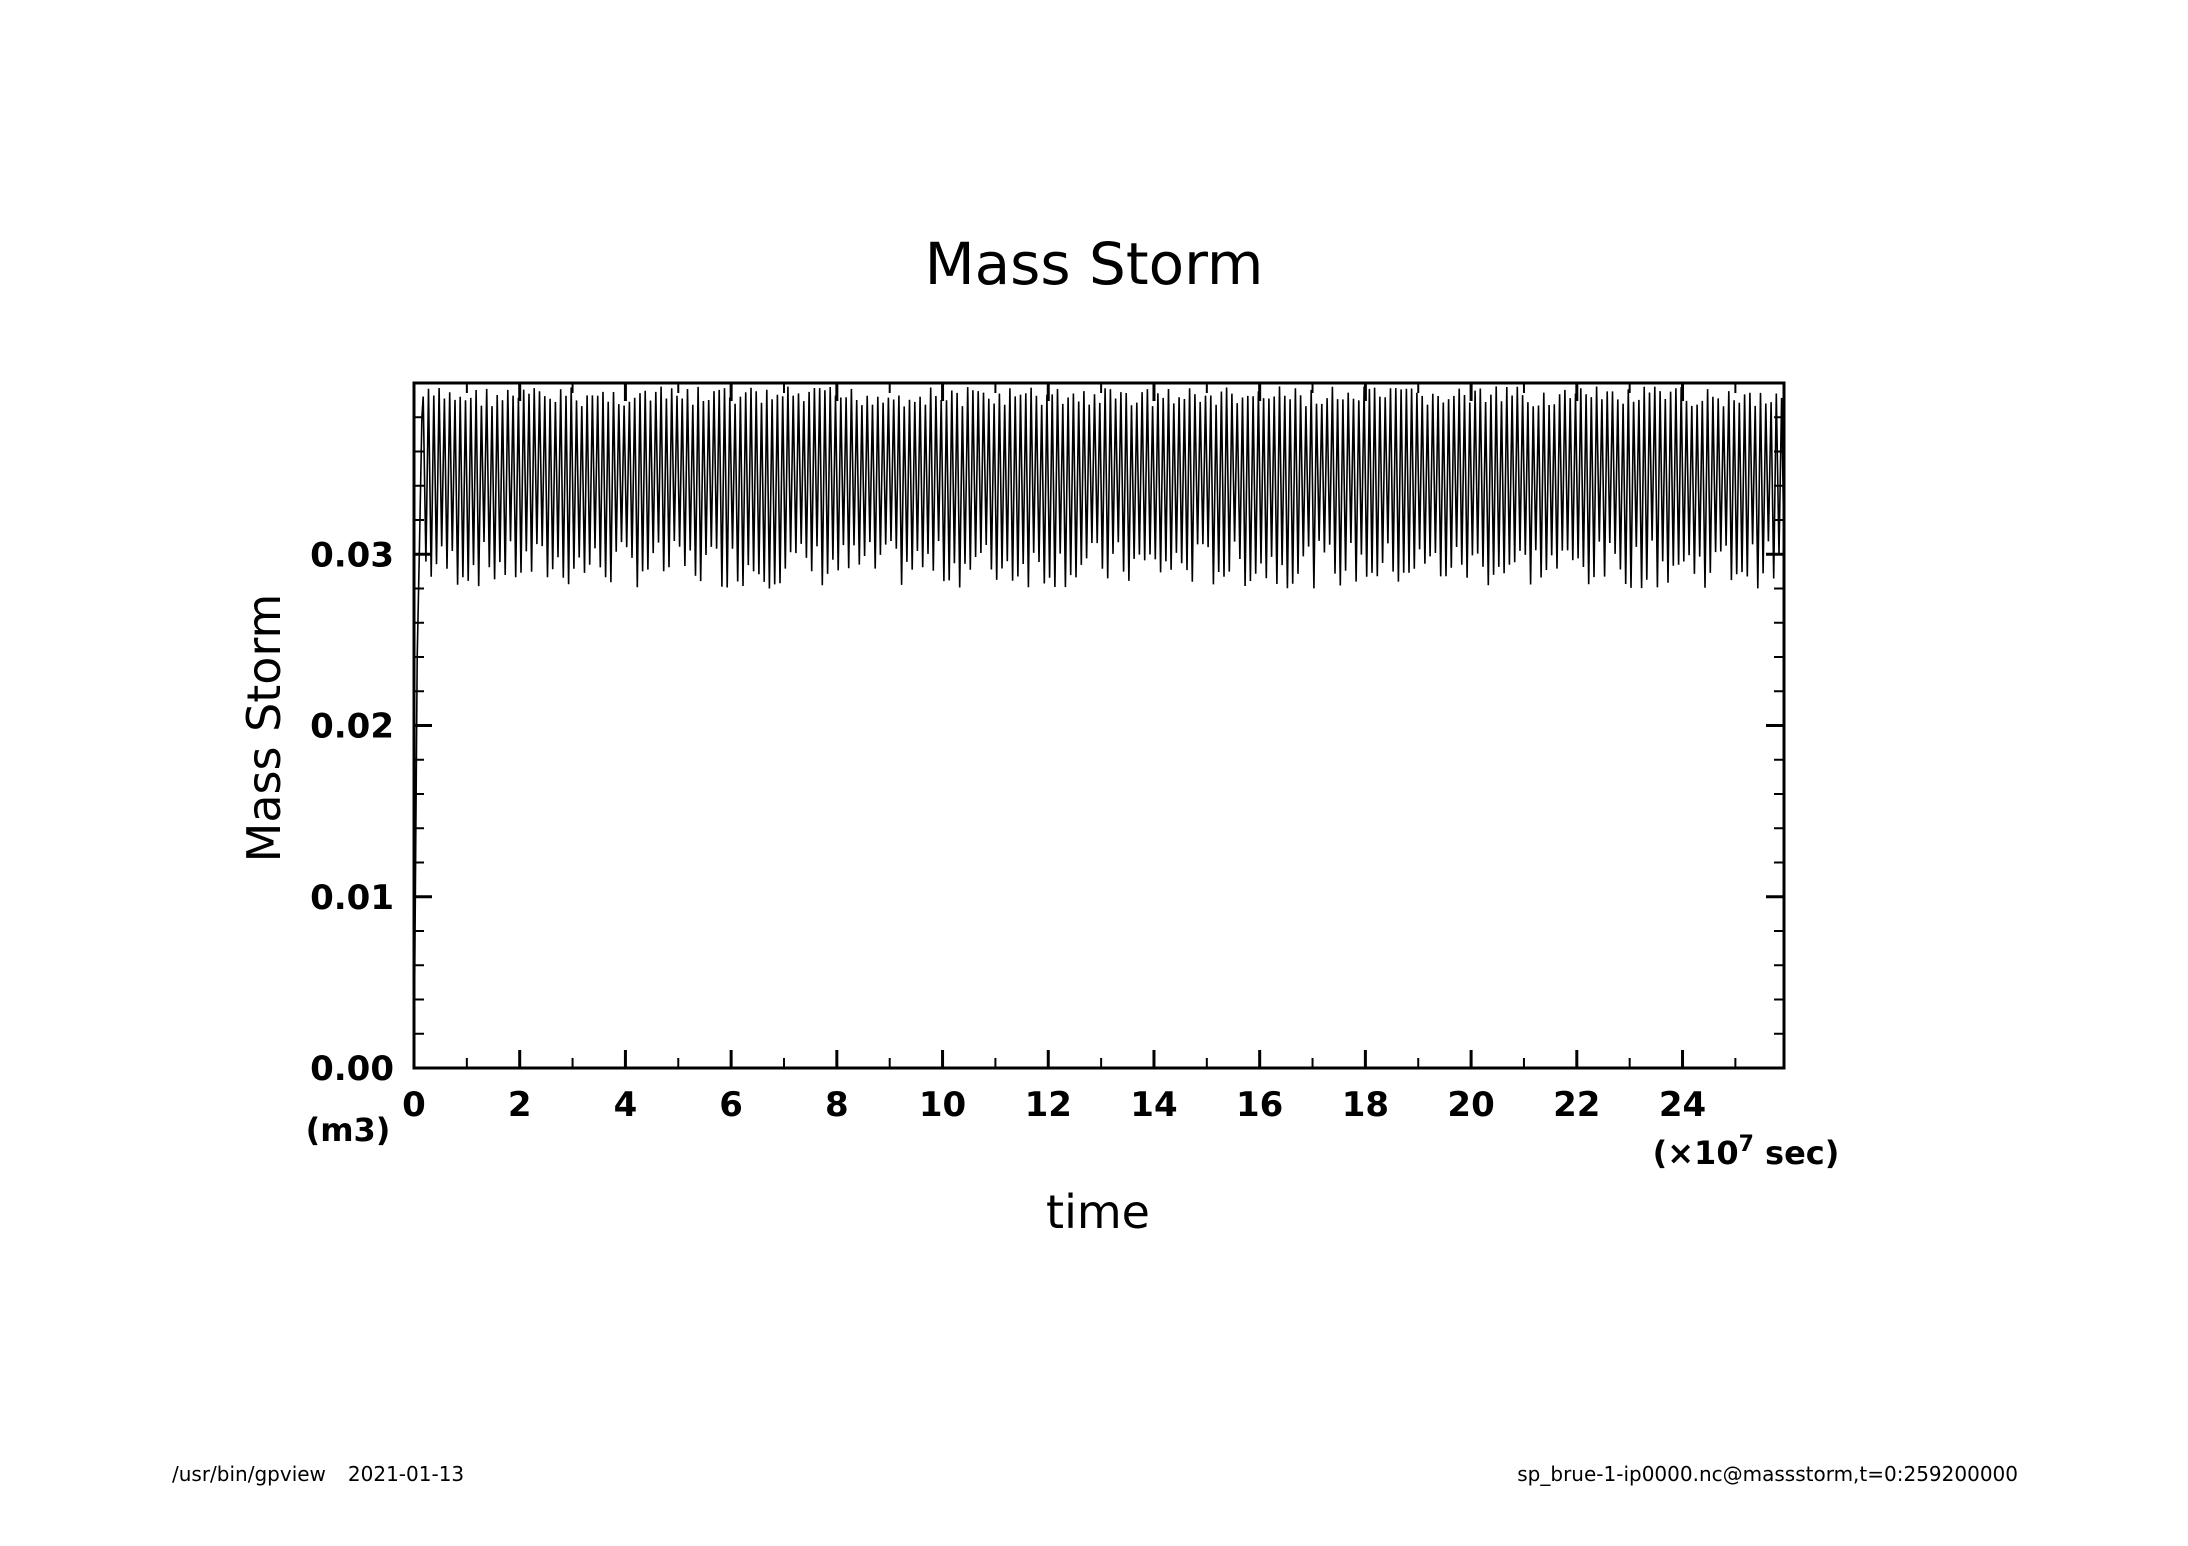 The height and width of the screenshot is (1546, 2188). Describe the element at coordinates (731, 1105) in the screenshot. I see `x-tick-label: 6` at that location.